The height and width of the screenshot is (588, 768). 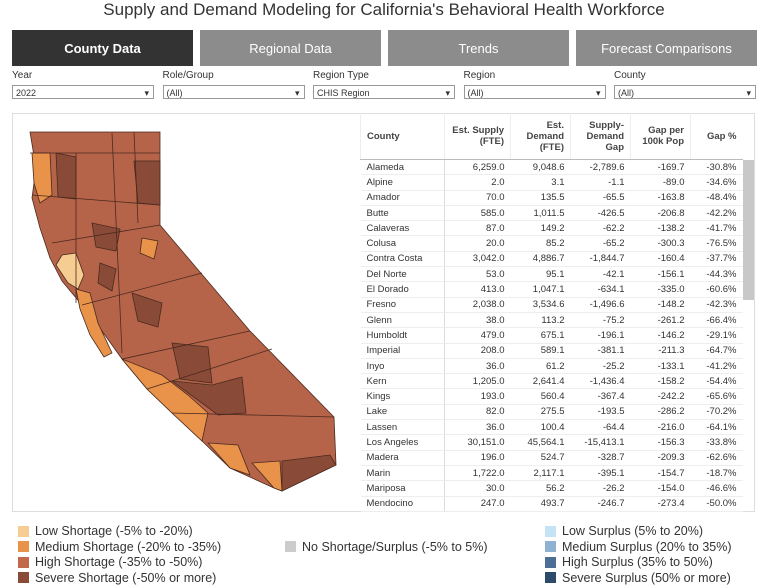 What do you see at coordinates (551, 182) in the screenshot?
I see `table-row: Alpine 2.0 3.1 -1.1 -89.0 -34.6%` at bounding box center [551, 182].